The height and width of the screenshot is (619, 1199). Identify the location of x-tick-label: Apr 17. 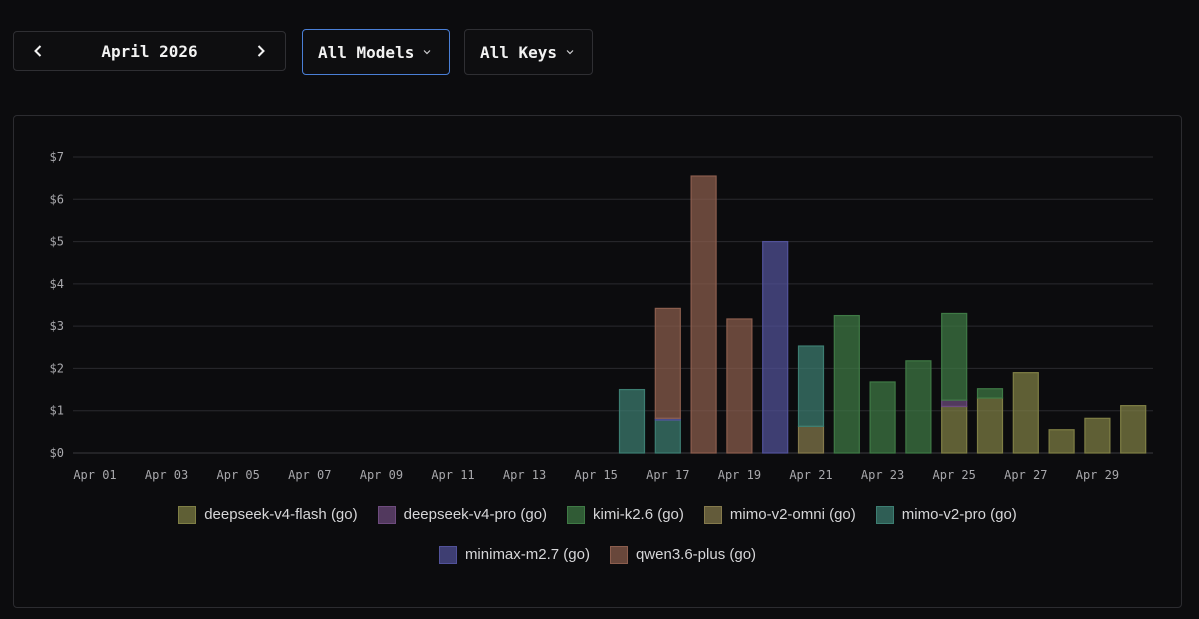
(667, 475).